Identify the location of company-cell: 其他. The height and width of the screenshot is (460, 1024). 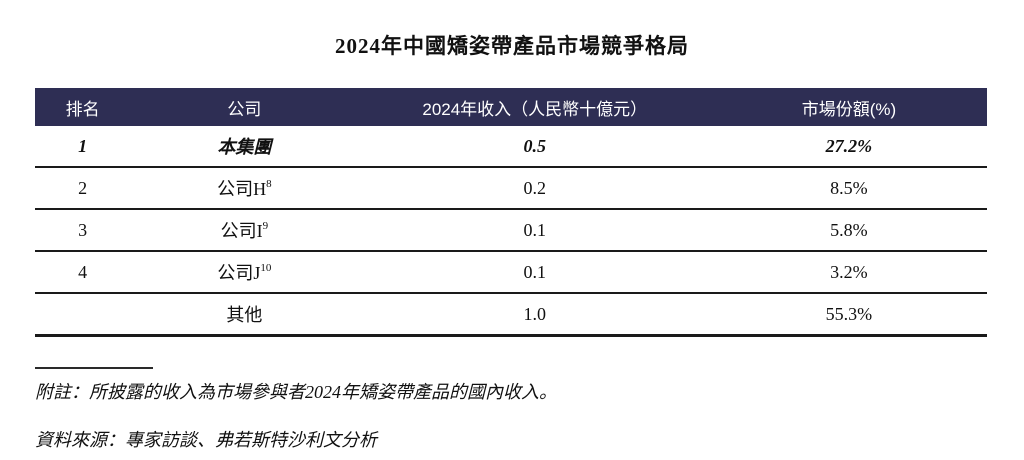
(244, 314).